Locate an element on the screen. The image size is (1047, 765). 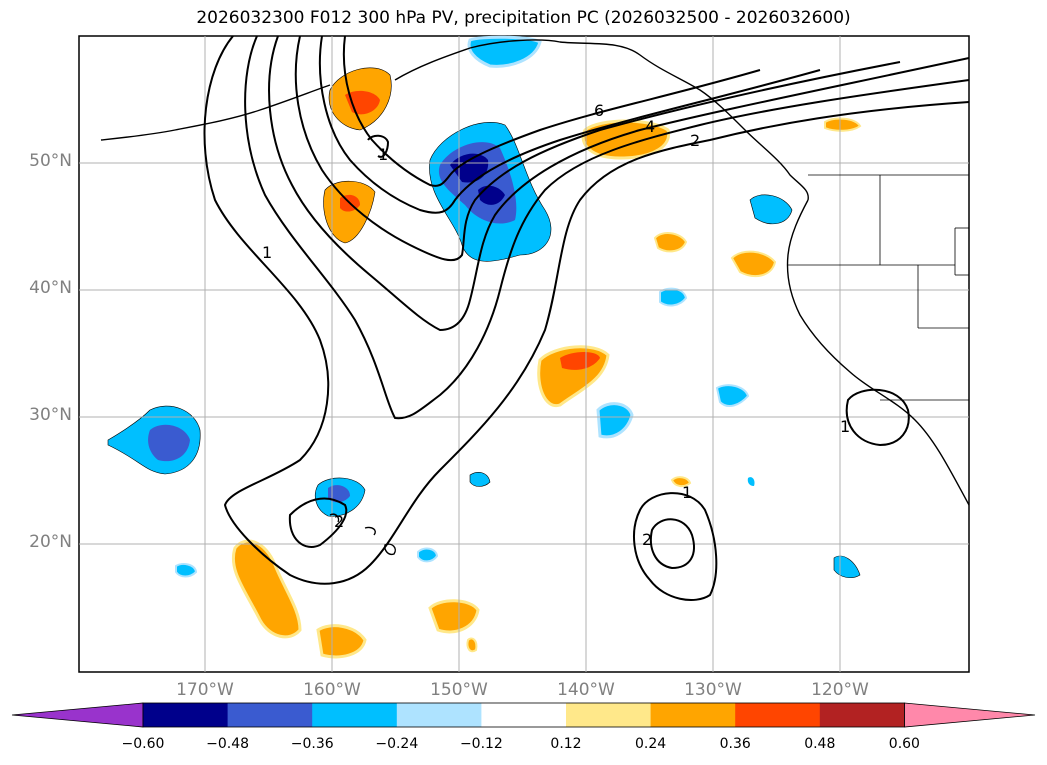
colorbar-tick-label: −0.48 is located at coordinates (228, 744).